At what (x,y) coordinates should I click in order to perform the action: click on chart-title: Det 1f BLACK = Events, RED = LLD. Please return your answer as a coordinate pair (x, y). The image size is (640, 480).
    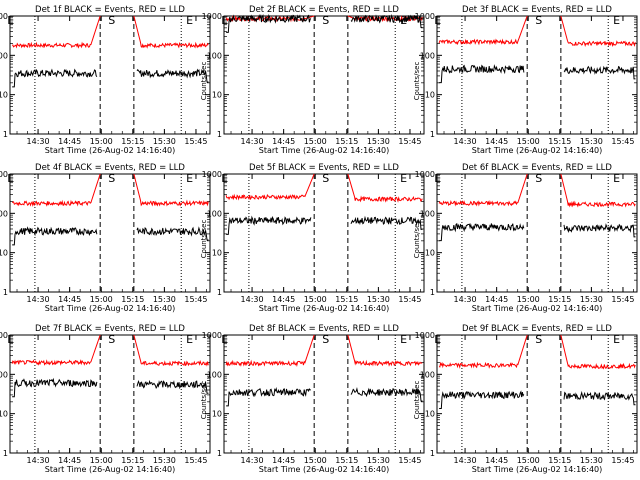
    Looking at the image, I should click on (110, 10).